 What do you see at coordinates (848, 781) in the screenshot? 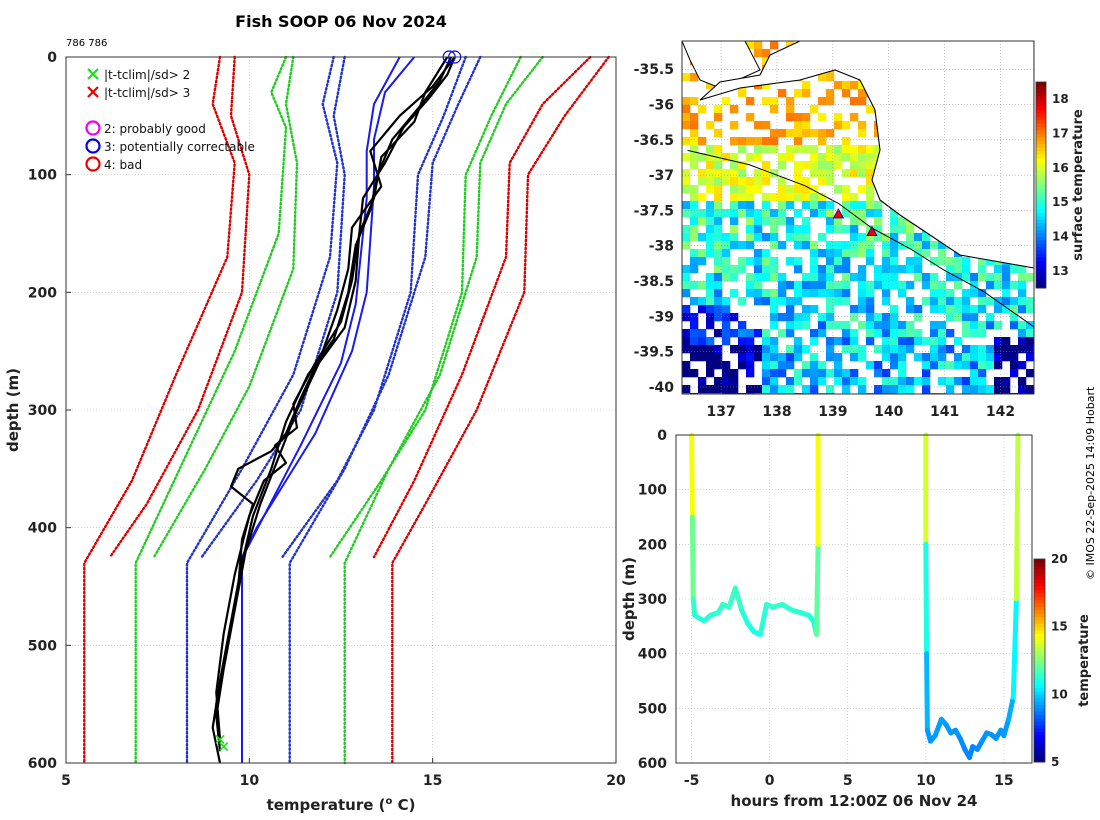
I see `time-x-tick-label: 5` at bounding box center [848, 781].